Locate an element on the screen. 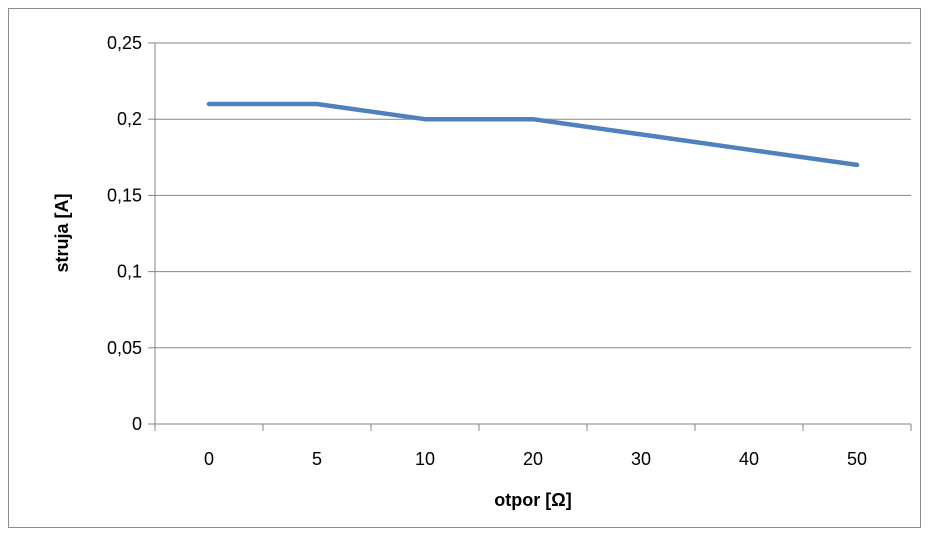 The width and height of the screenshot is (928, 536). y-tick-label: 0,05 is located at coordinates (124, 348).